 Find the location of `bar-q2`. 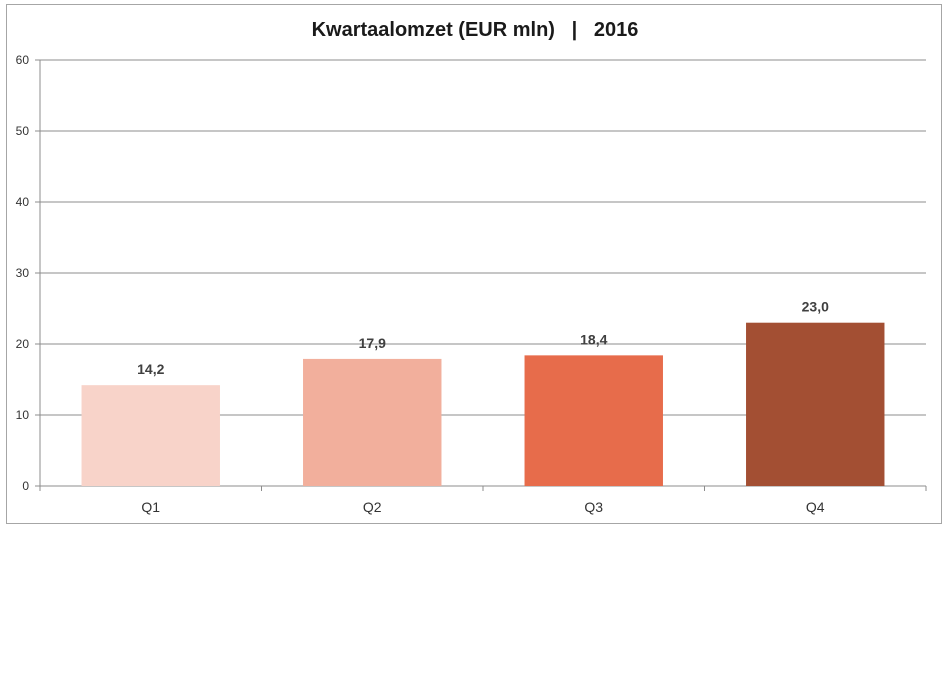

bar-q2 is located at coordinates (372, 422).